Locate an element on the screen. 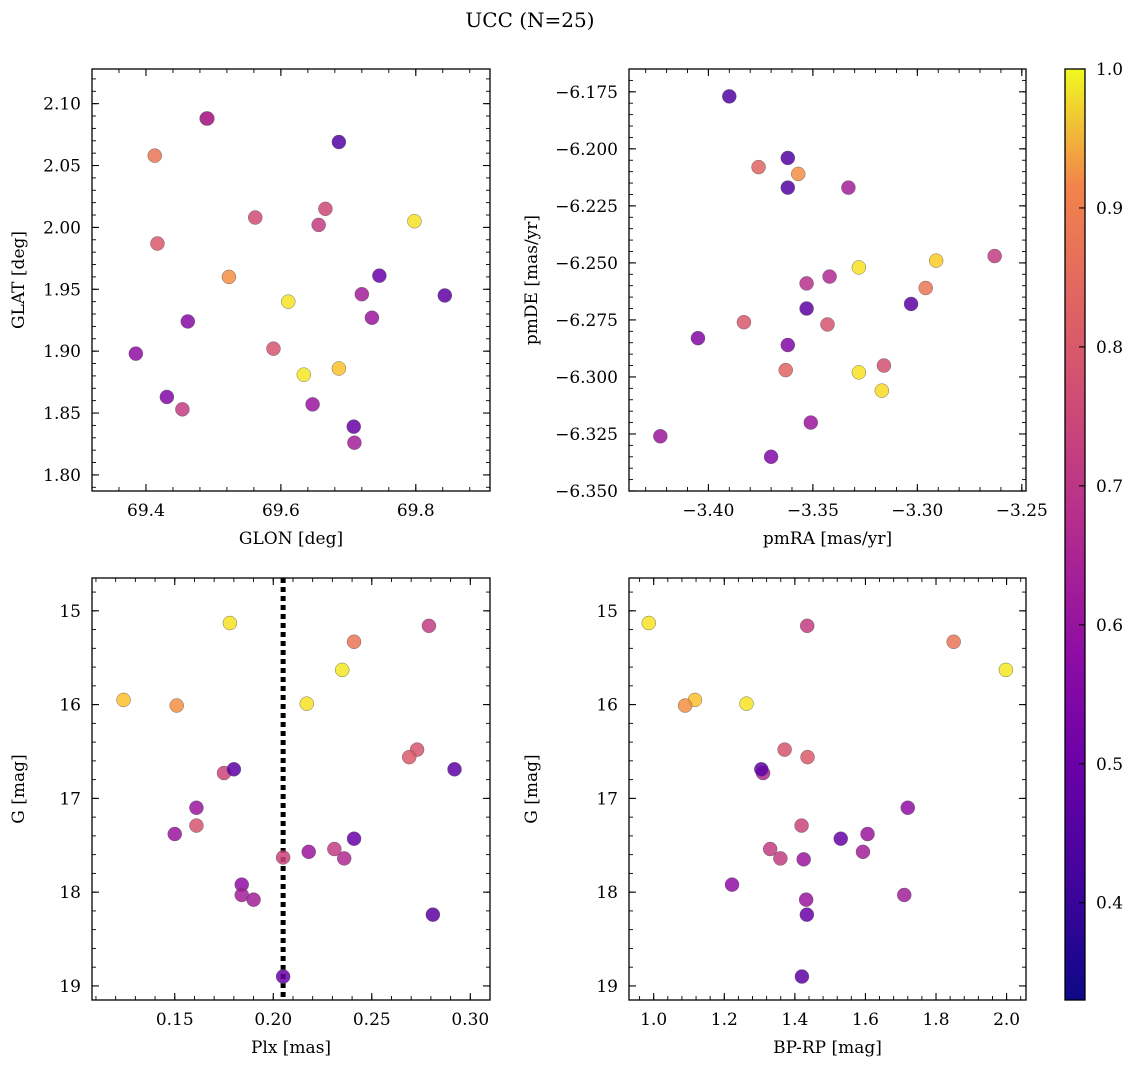 Image resolution: width=1136 pixels, height=1068 pixels. figure-title: UCC (N=25) is located at coordinates (529, 20).